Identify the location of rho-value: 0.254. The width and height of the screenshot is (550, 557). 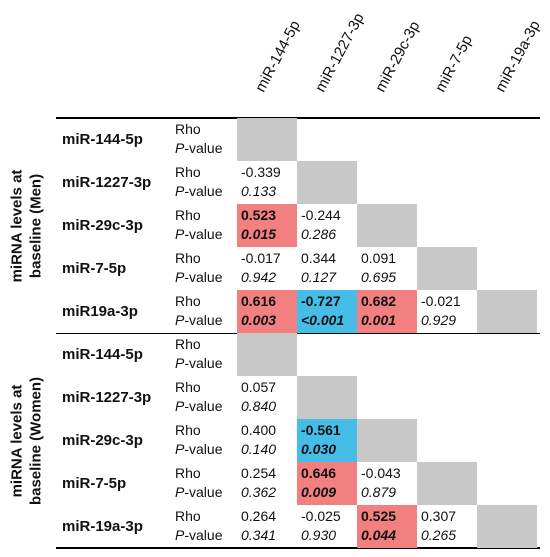
(259, 473).